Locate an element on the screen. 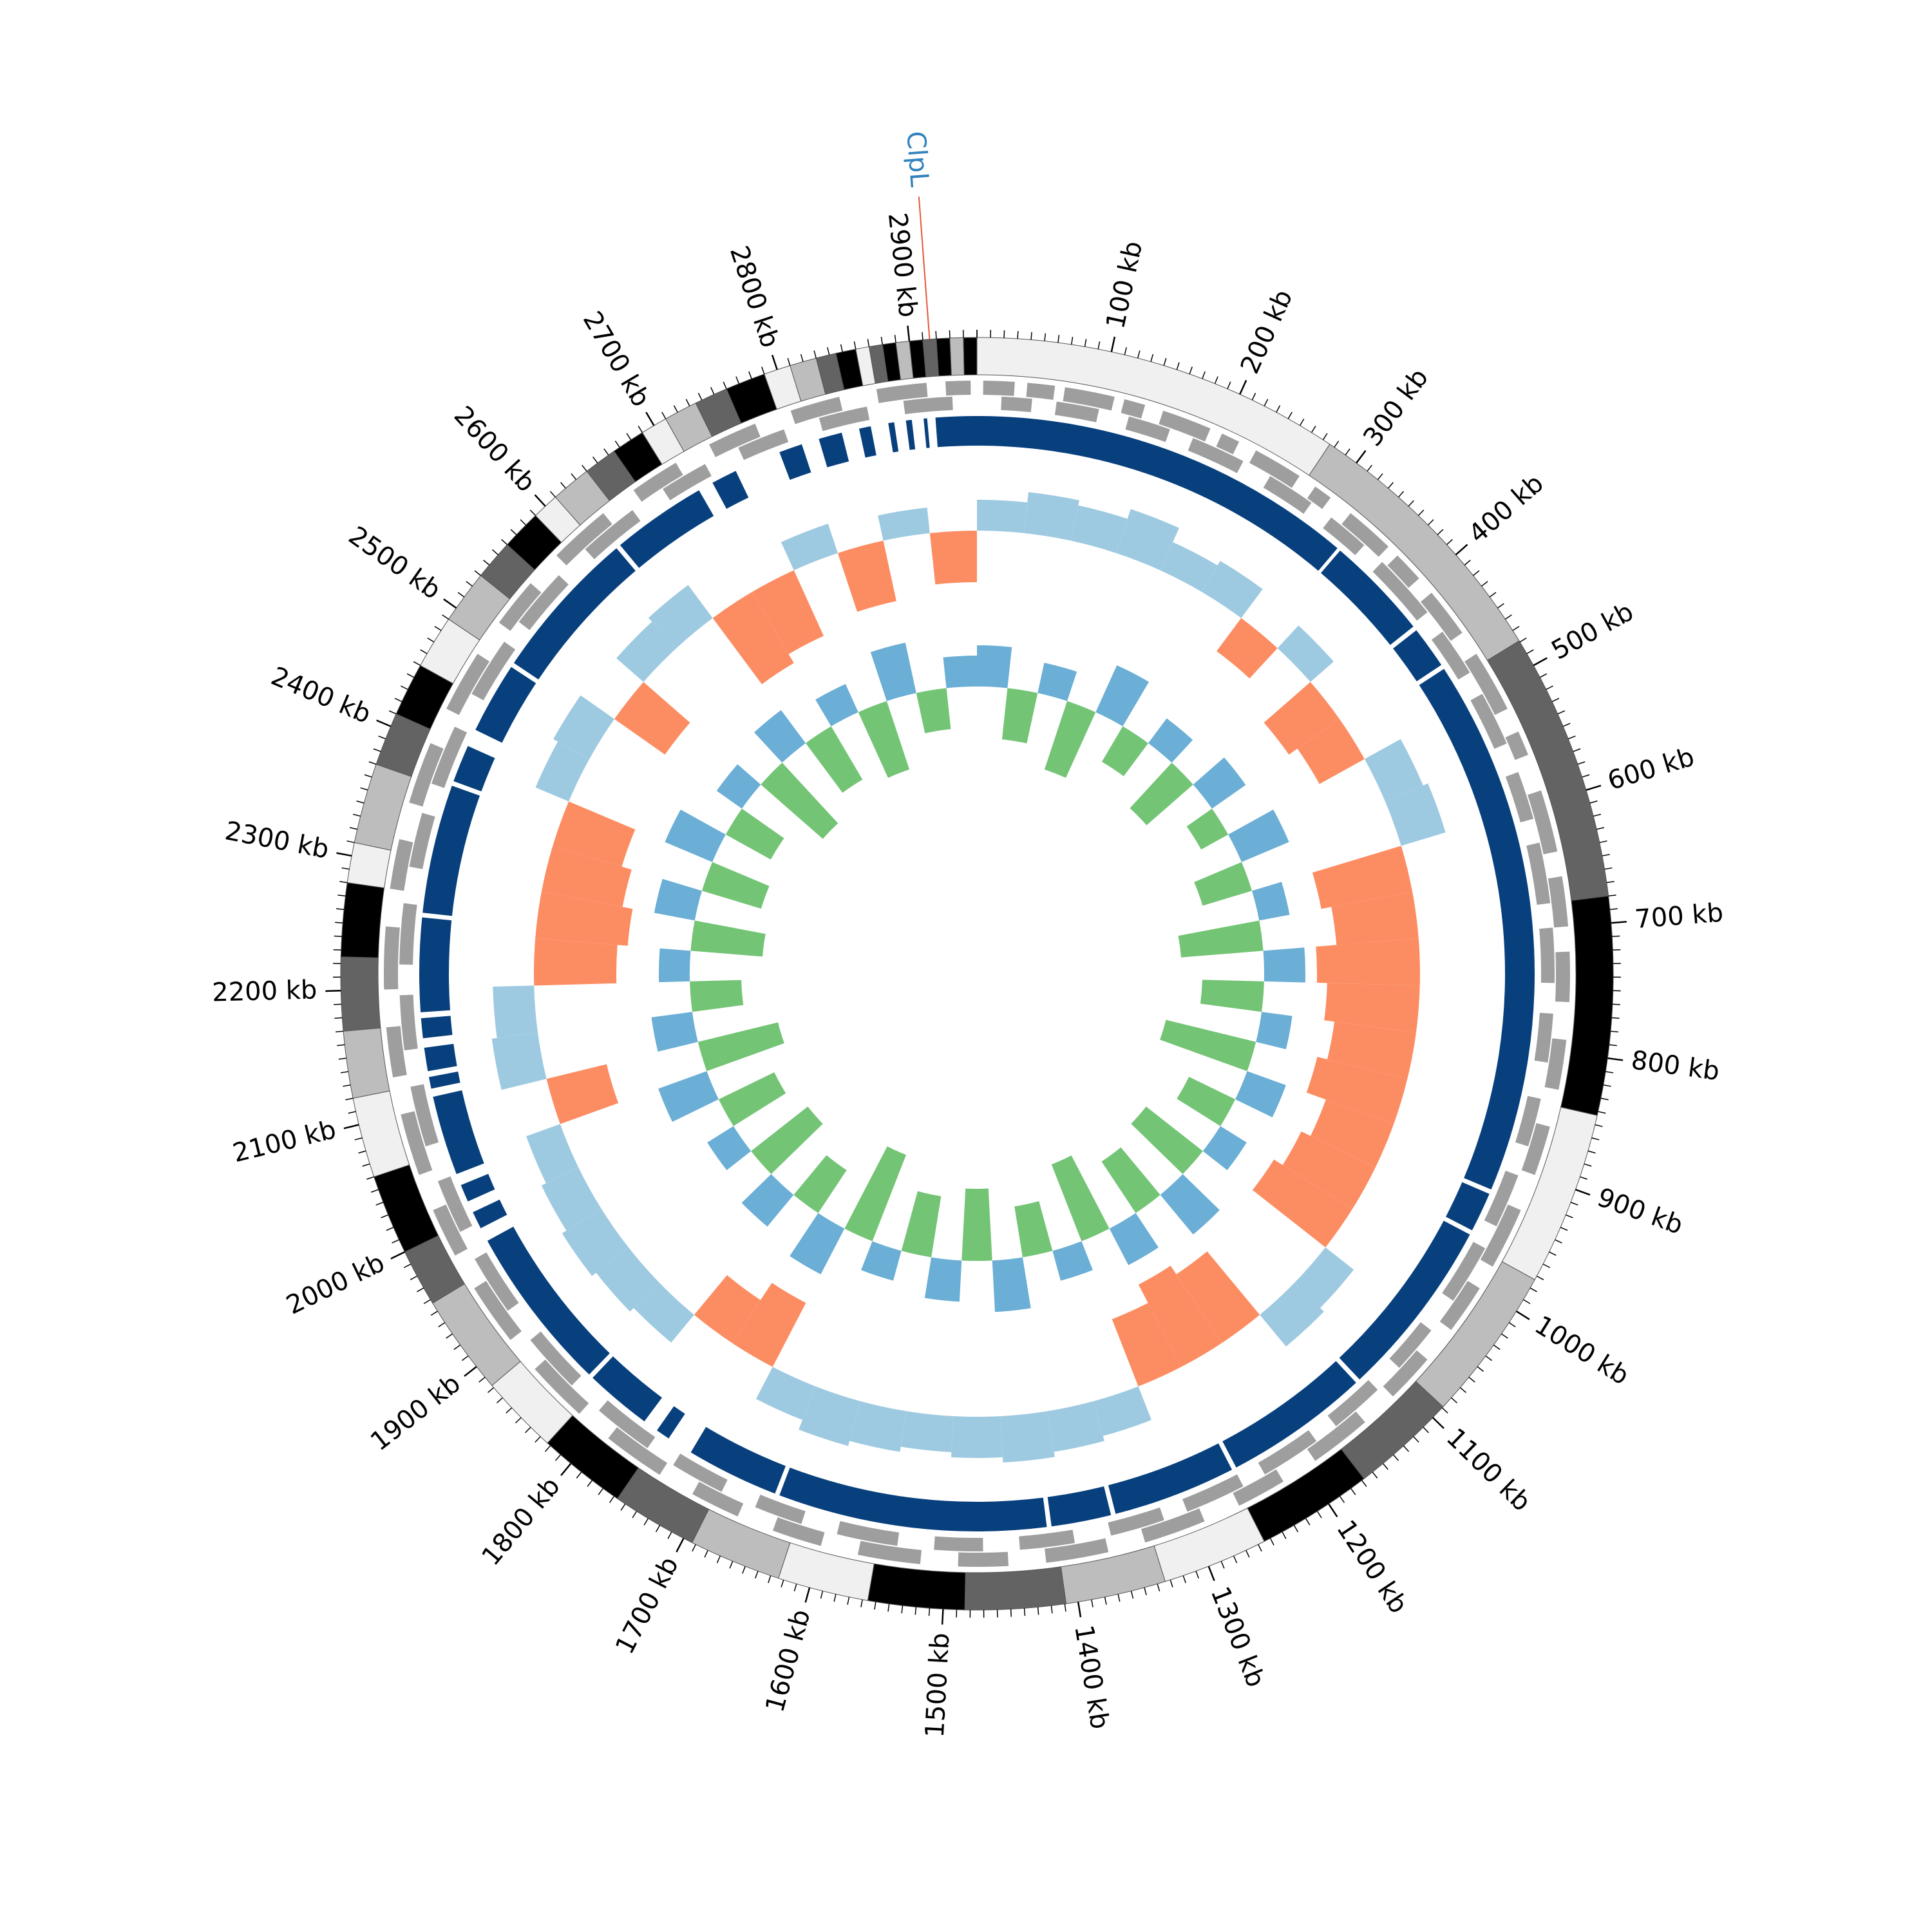 Image resolution: width=1932 pixels, height=1932 pixels. tick-label: 400 kb is located at coordinates (1506, 509).